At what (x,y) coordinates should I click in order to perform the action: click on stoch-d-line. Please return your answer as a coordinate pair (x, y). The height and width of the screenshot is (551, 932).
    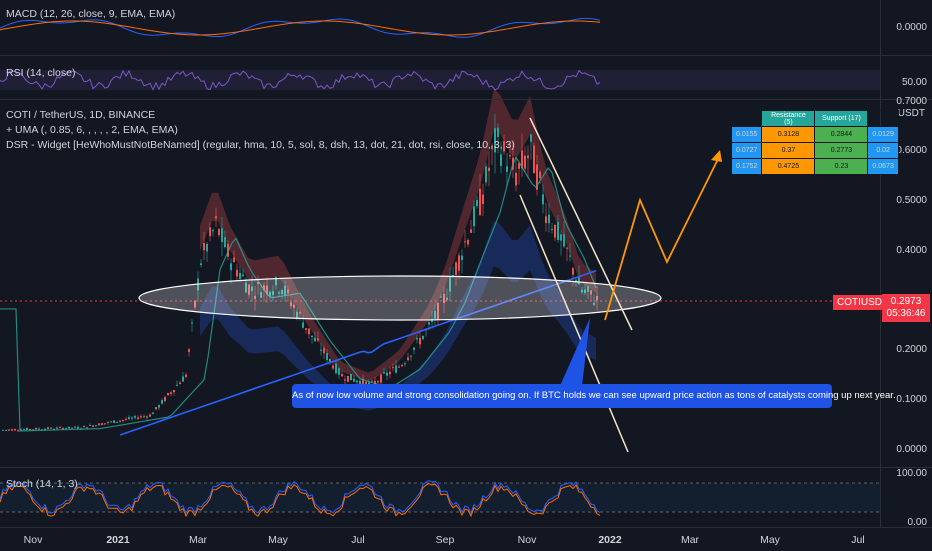
    Looking at the image, I should click on (300, 500).